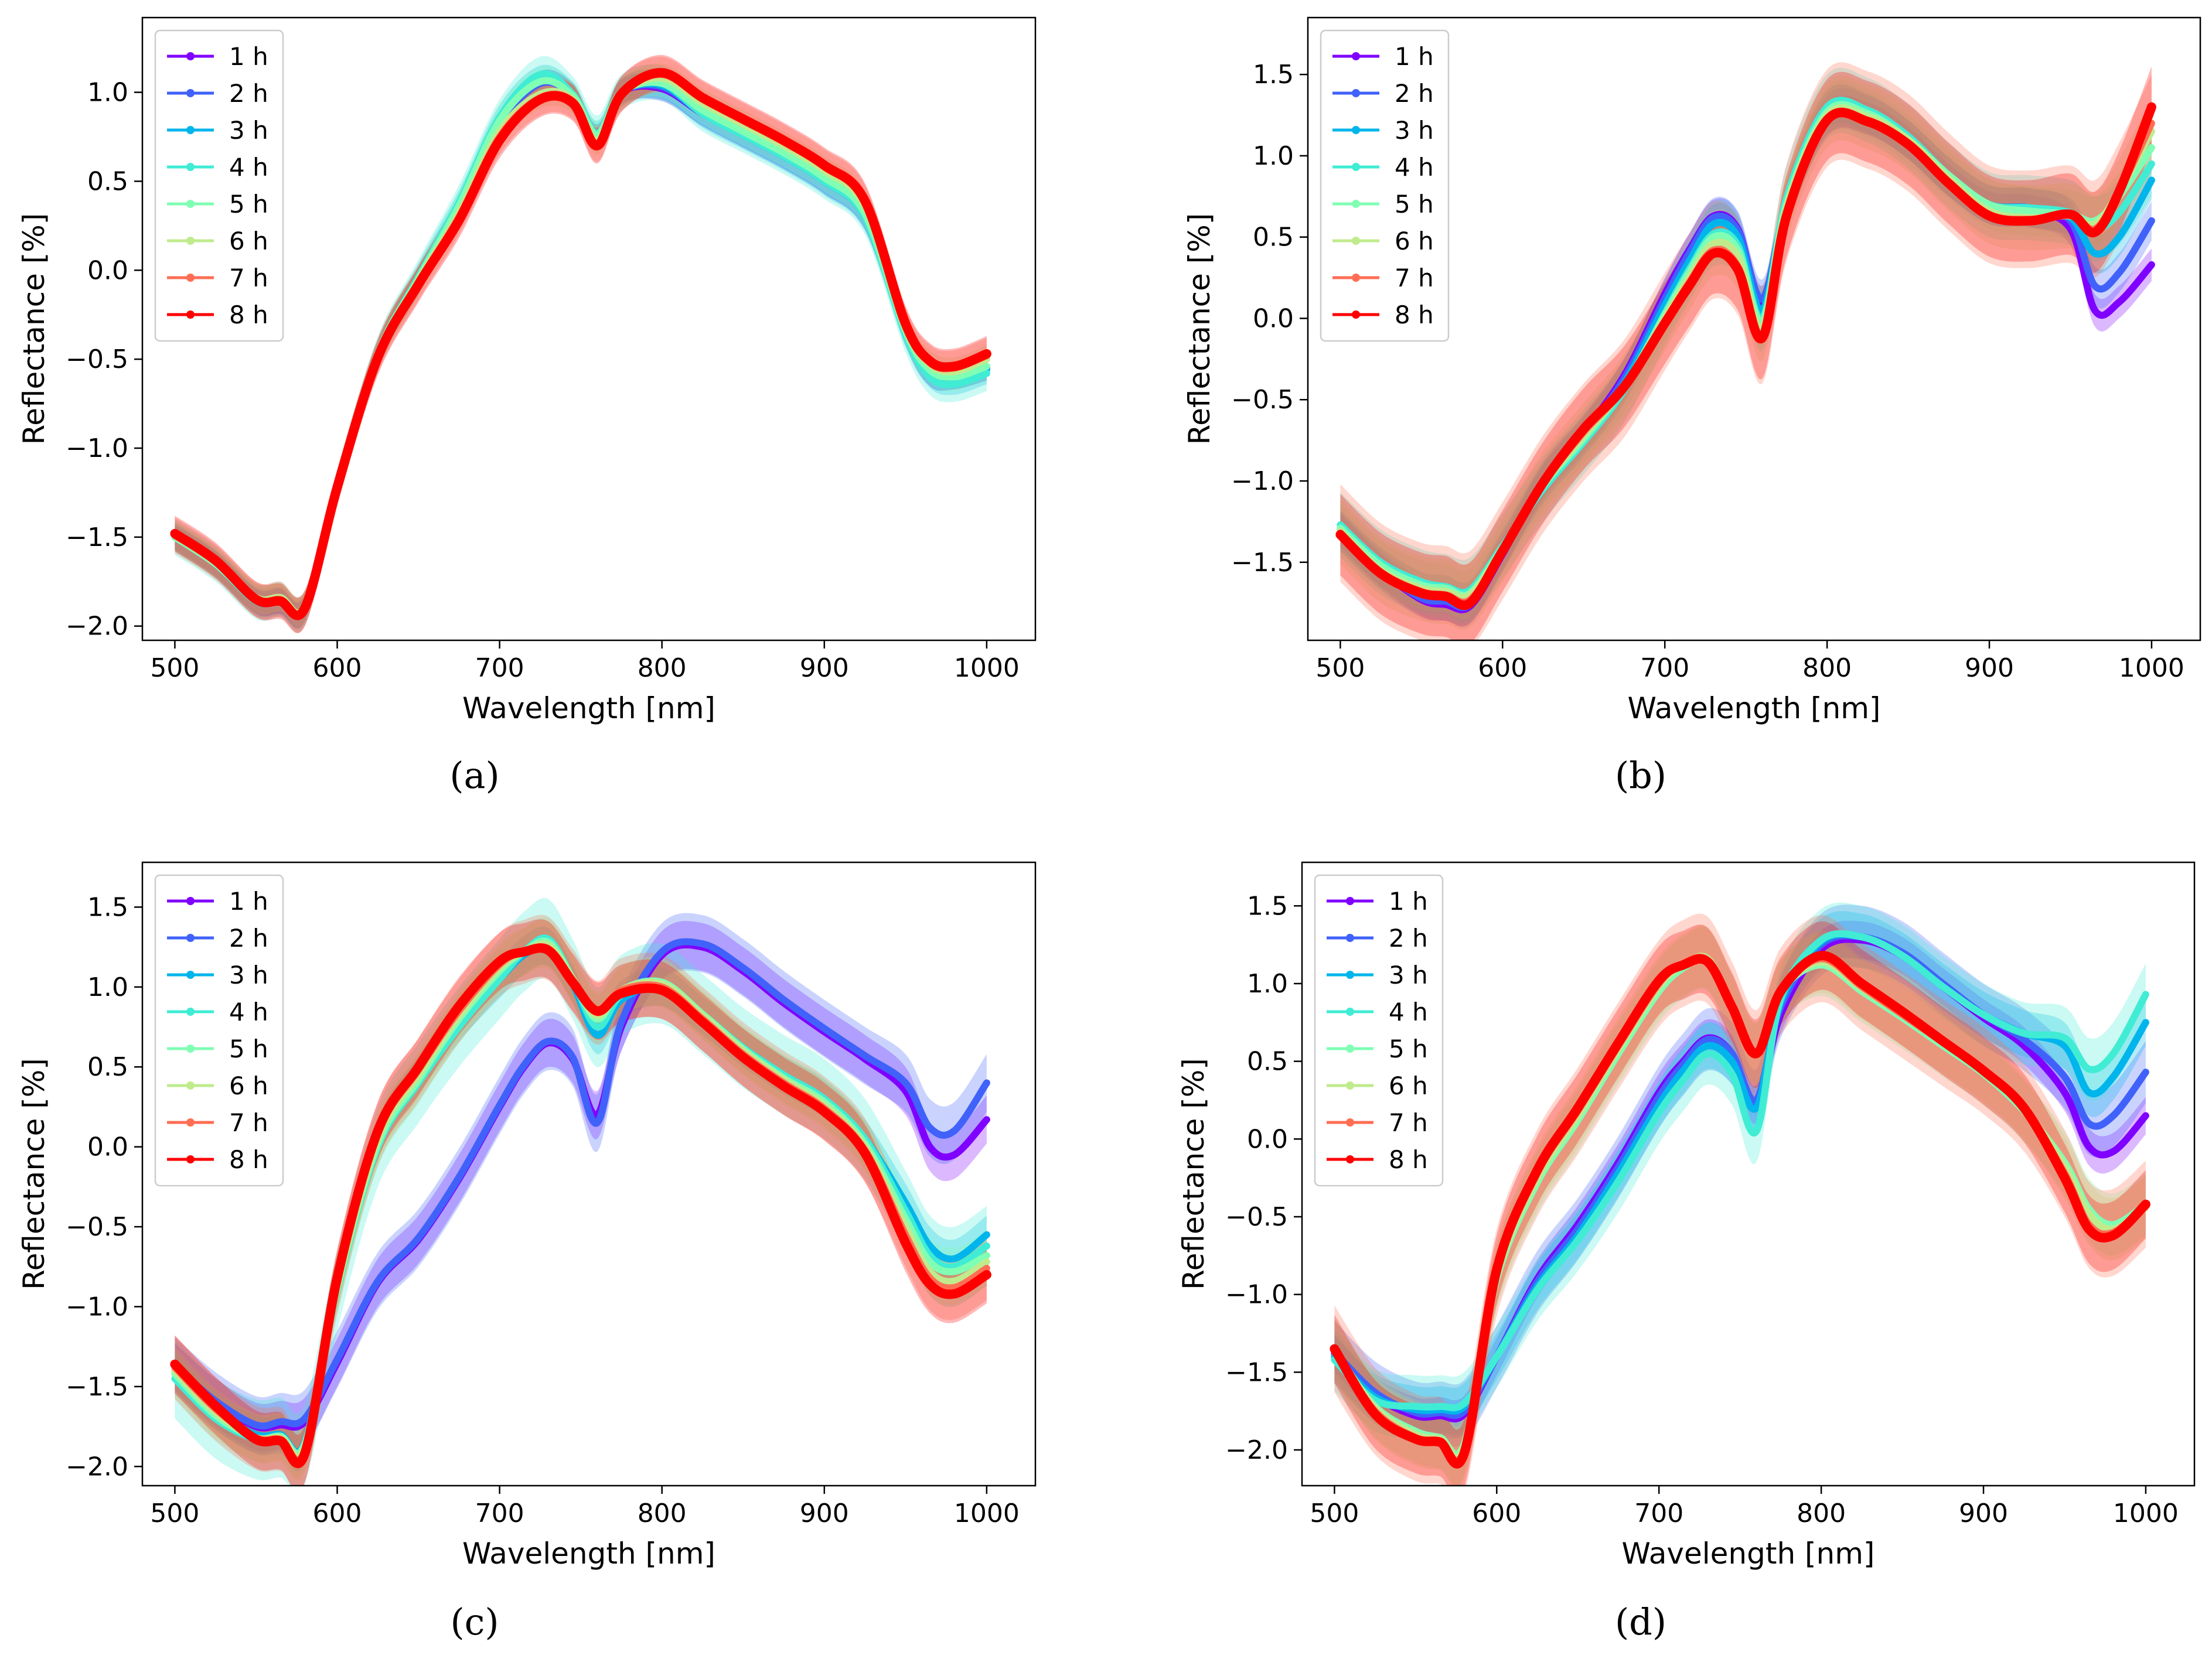 This screenshot has width=2212, height=1662. I want to click on panel-caption: (a), so click(474, 775).